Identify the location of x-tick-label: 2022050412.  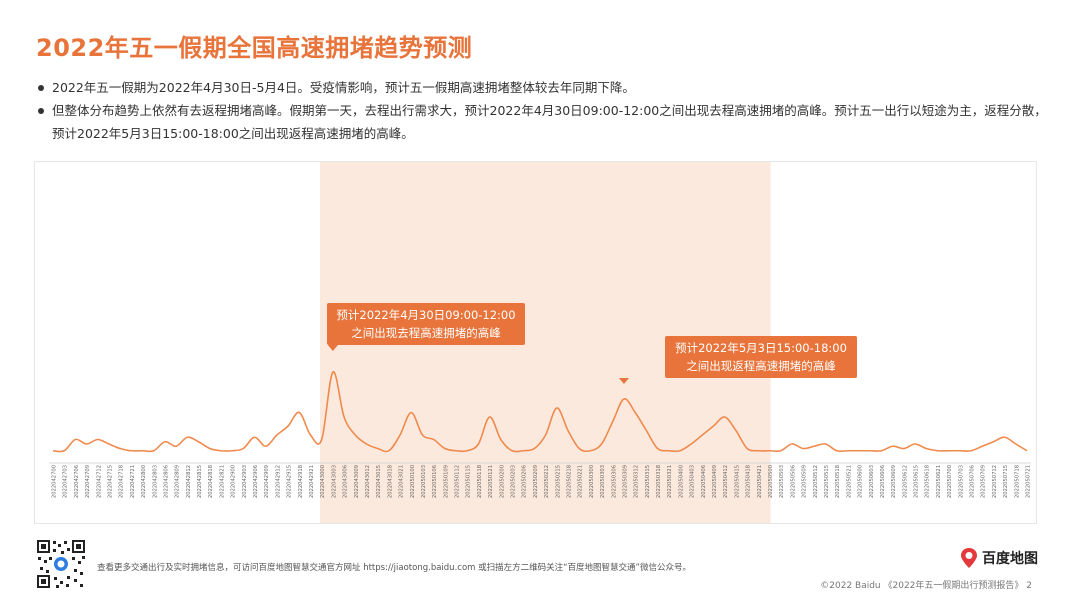
(726, 481).